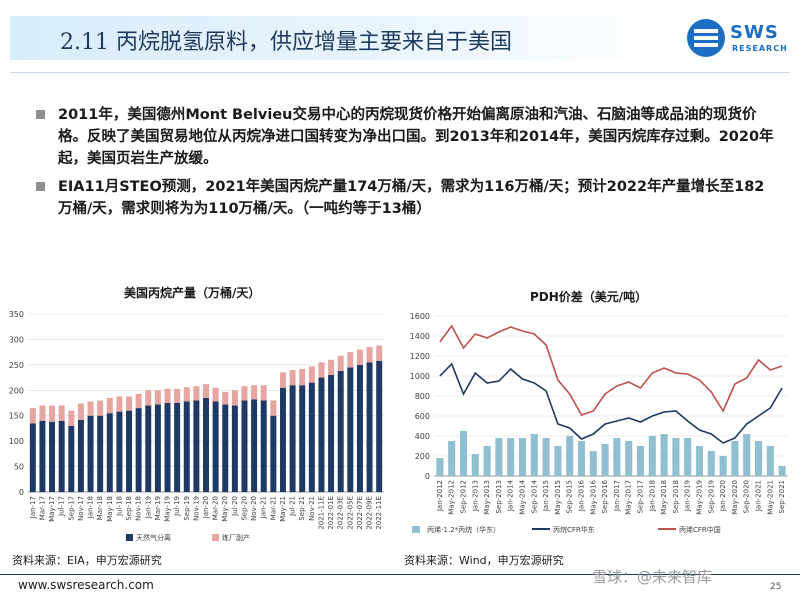  Describe the element at coordinates (312, 508) in the screenshot. I see `x-tick-label: Nov-21` at that location.